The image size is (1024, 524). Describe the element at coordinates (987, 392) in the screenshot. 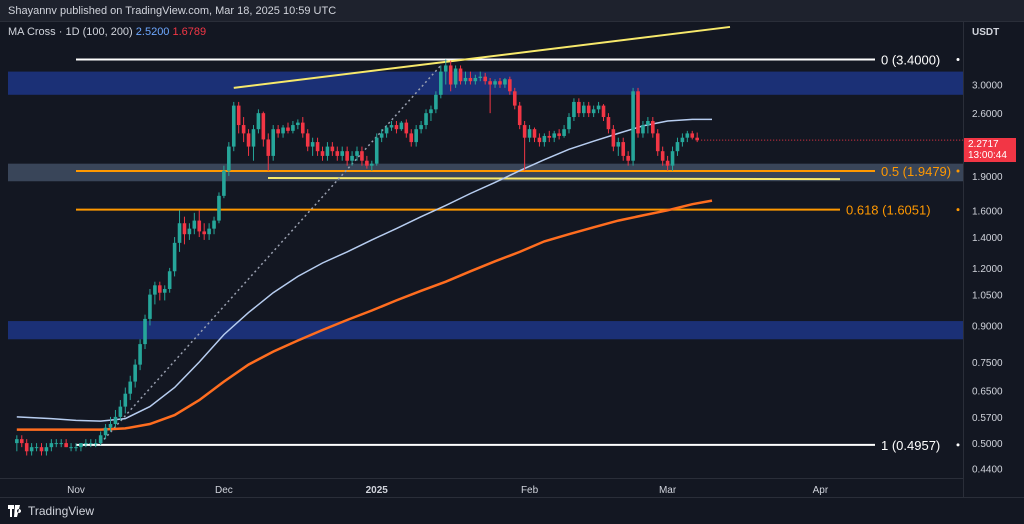

I see `y-tick-label: 0.6500` at that location.